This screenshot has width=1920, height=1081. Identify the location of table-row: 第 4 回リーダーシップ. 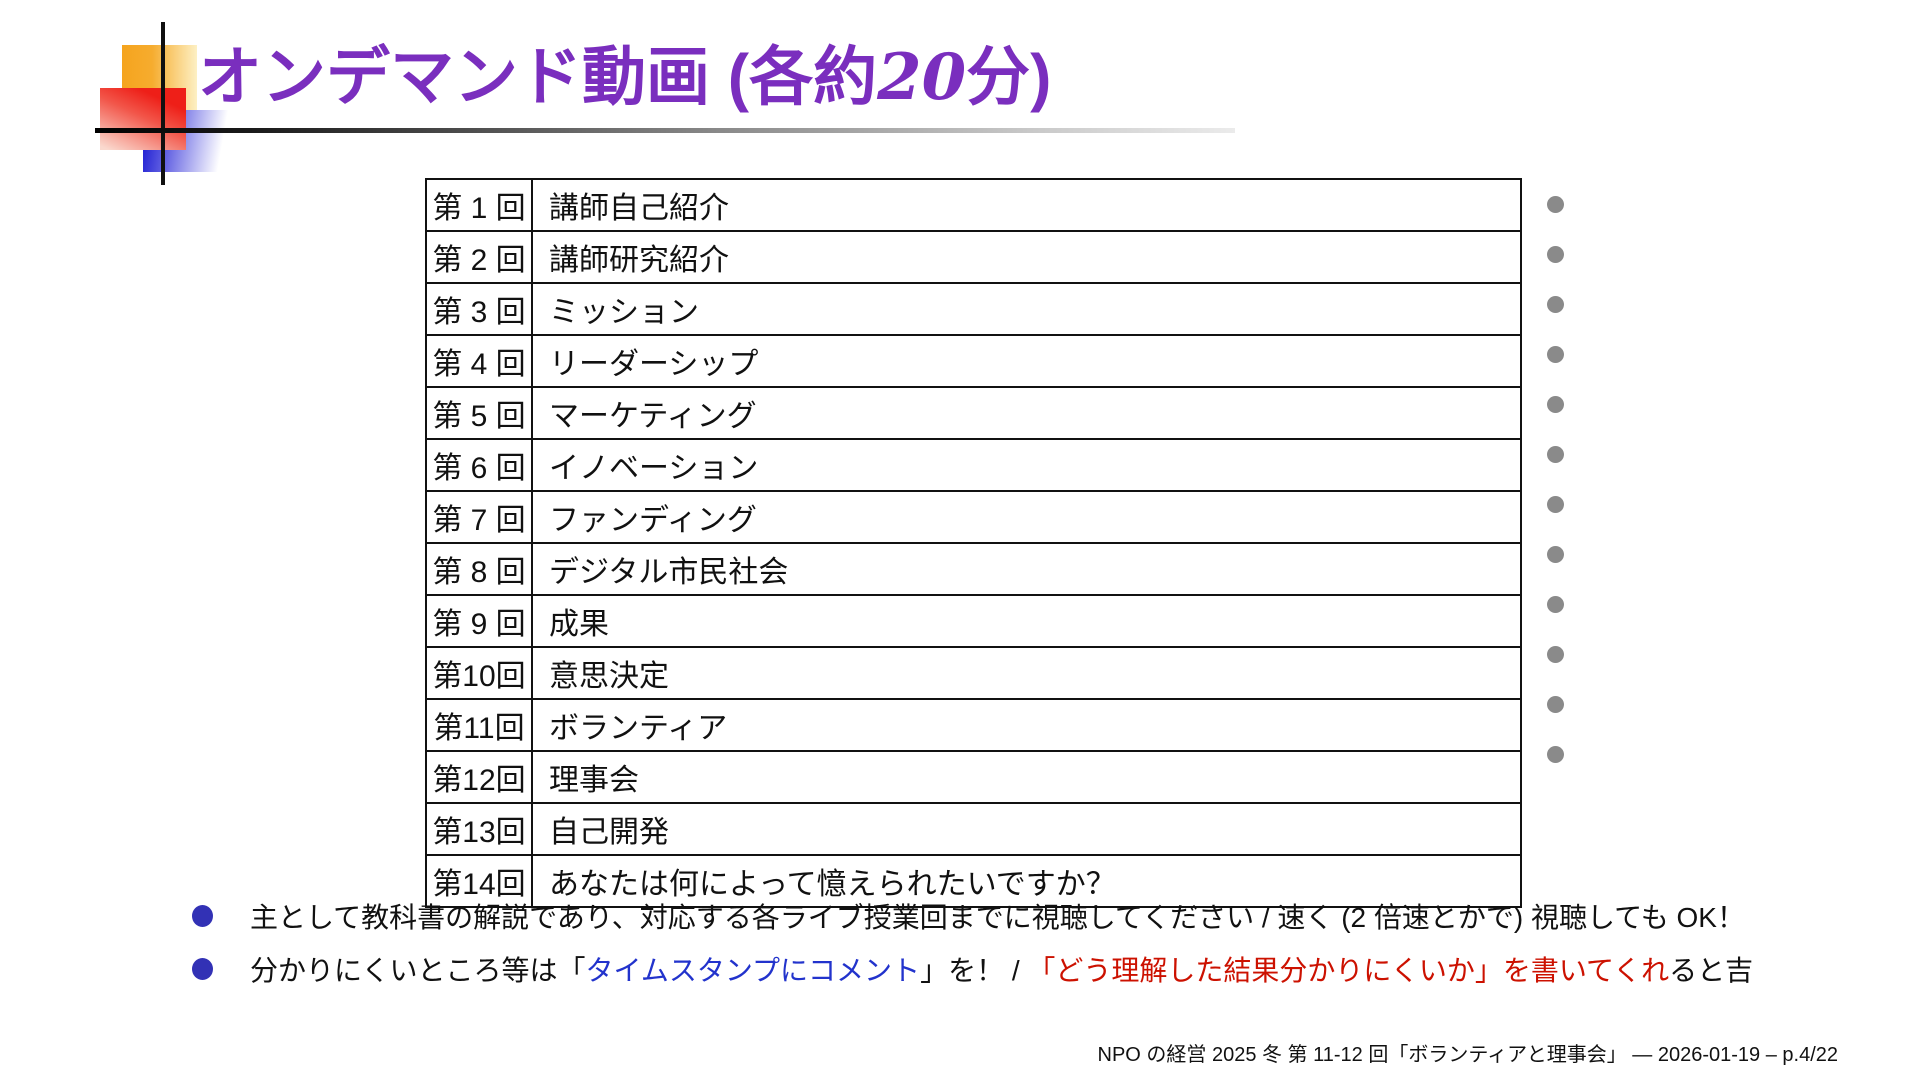
(973, 361).